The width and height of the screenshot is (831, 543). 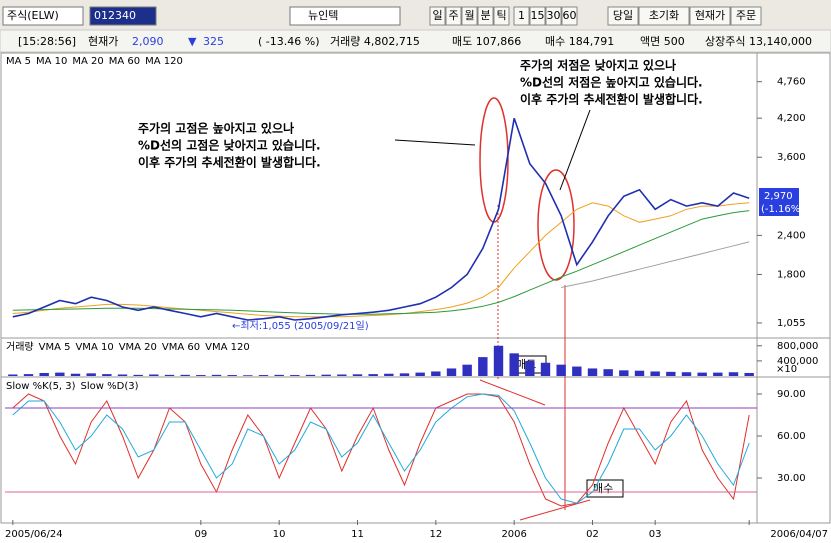 What do you see at coordinates (611, 82) in the screenshot?
I see `annotation: %D선의 저점은 높아지고 있습니다.` at bounding box center [611, 82].